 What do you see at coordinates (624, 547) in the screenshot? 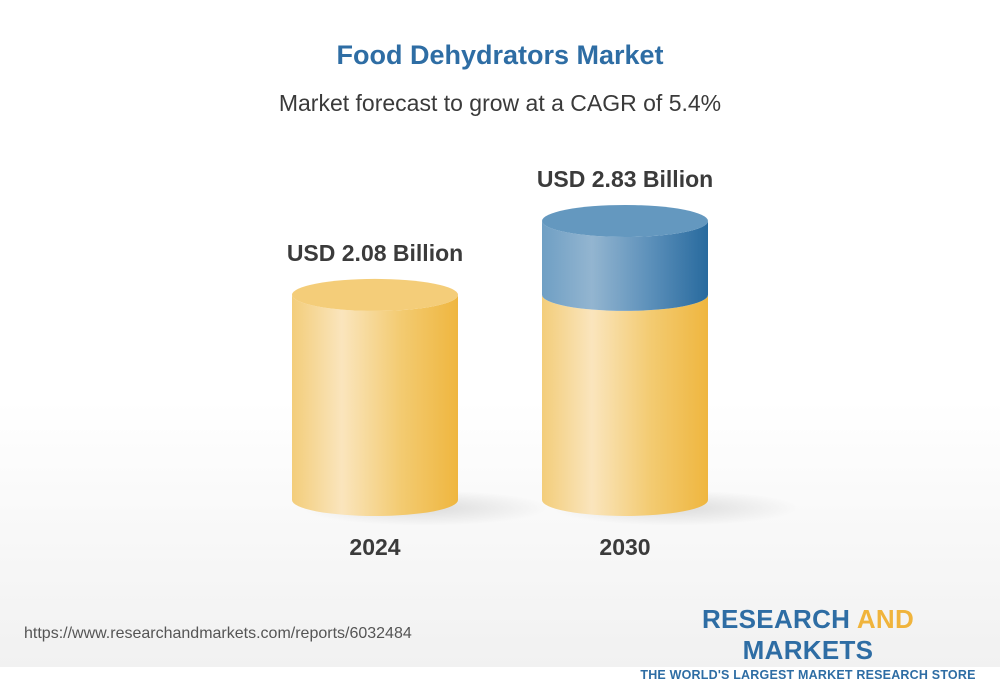
I see `x-tick-label: 2030` at bounding box center [624, 547].